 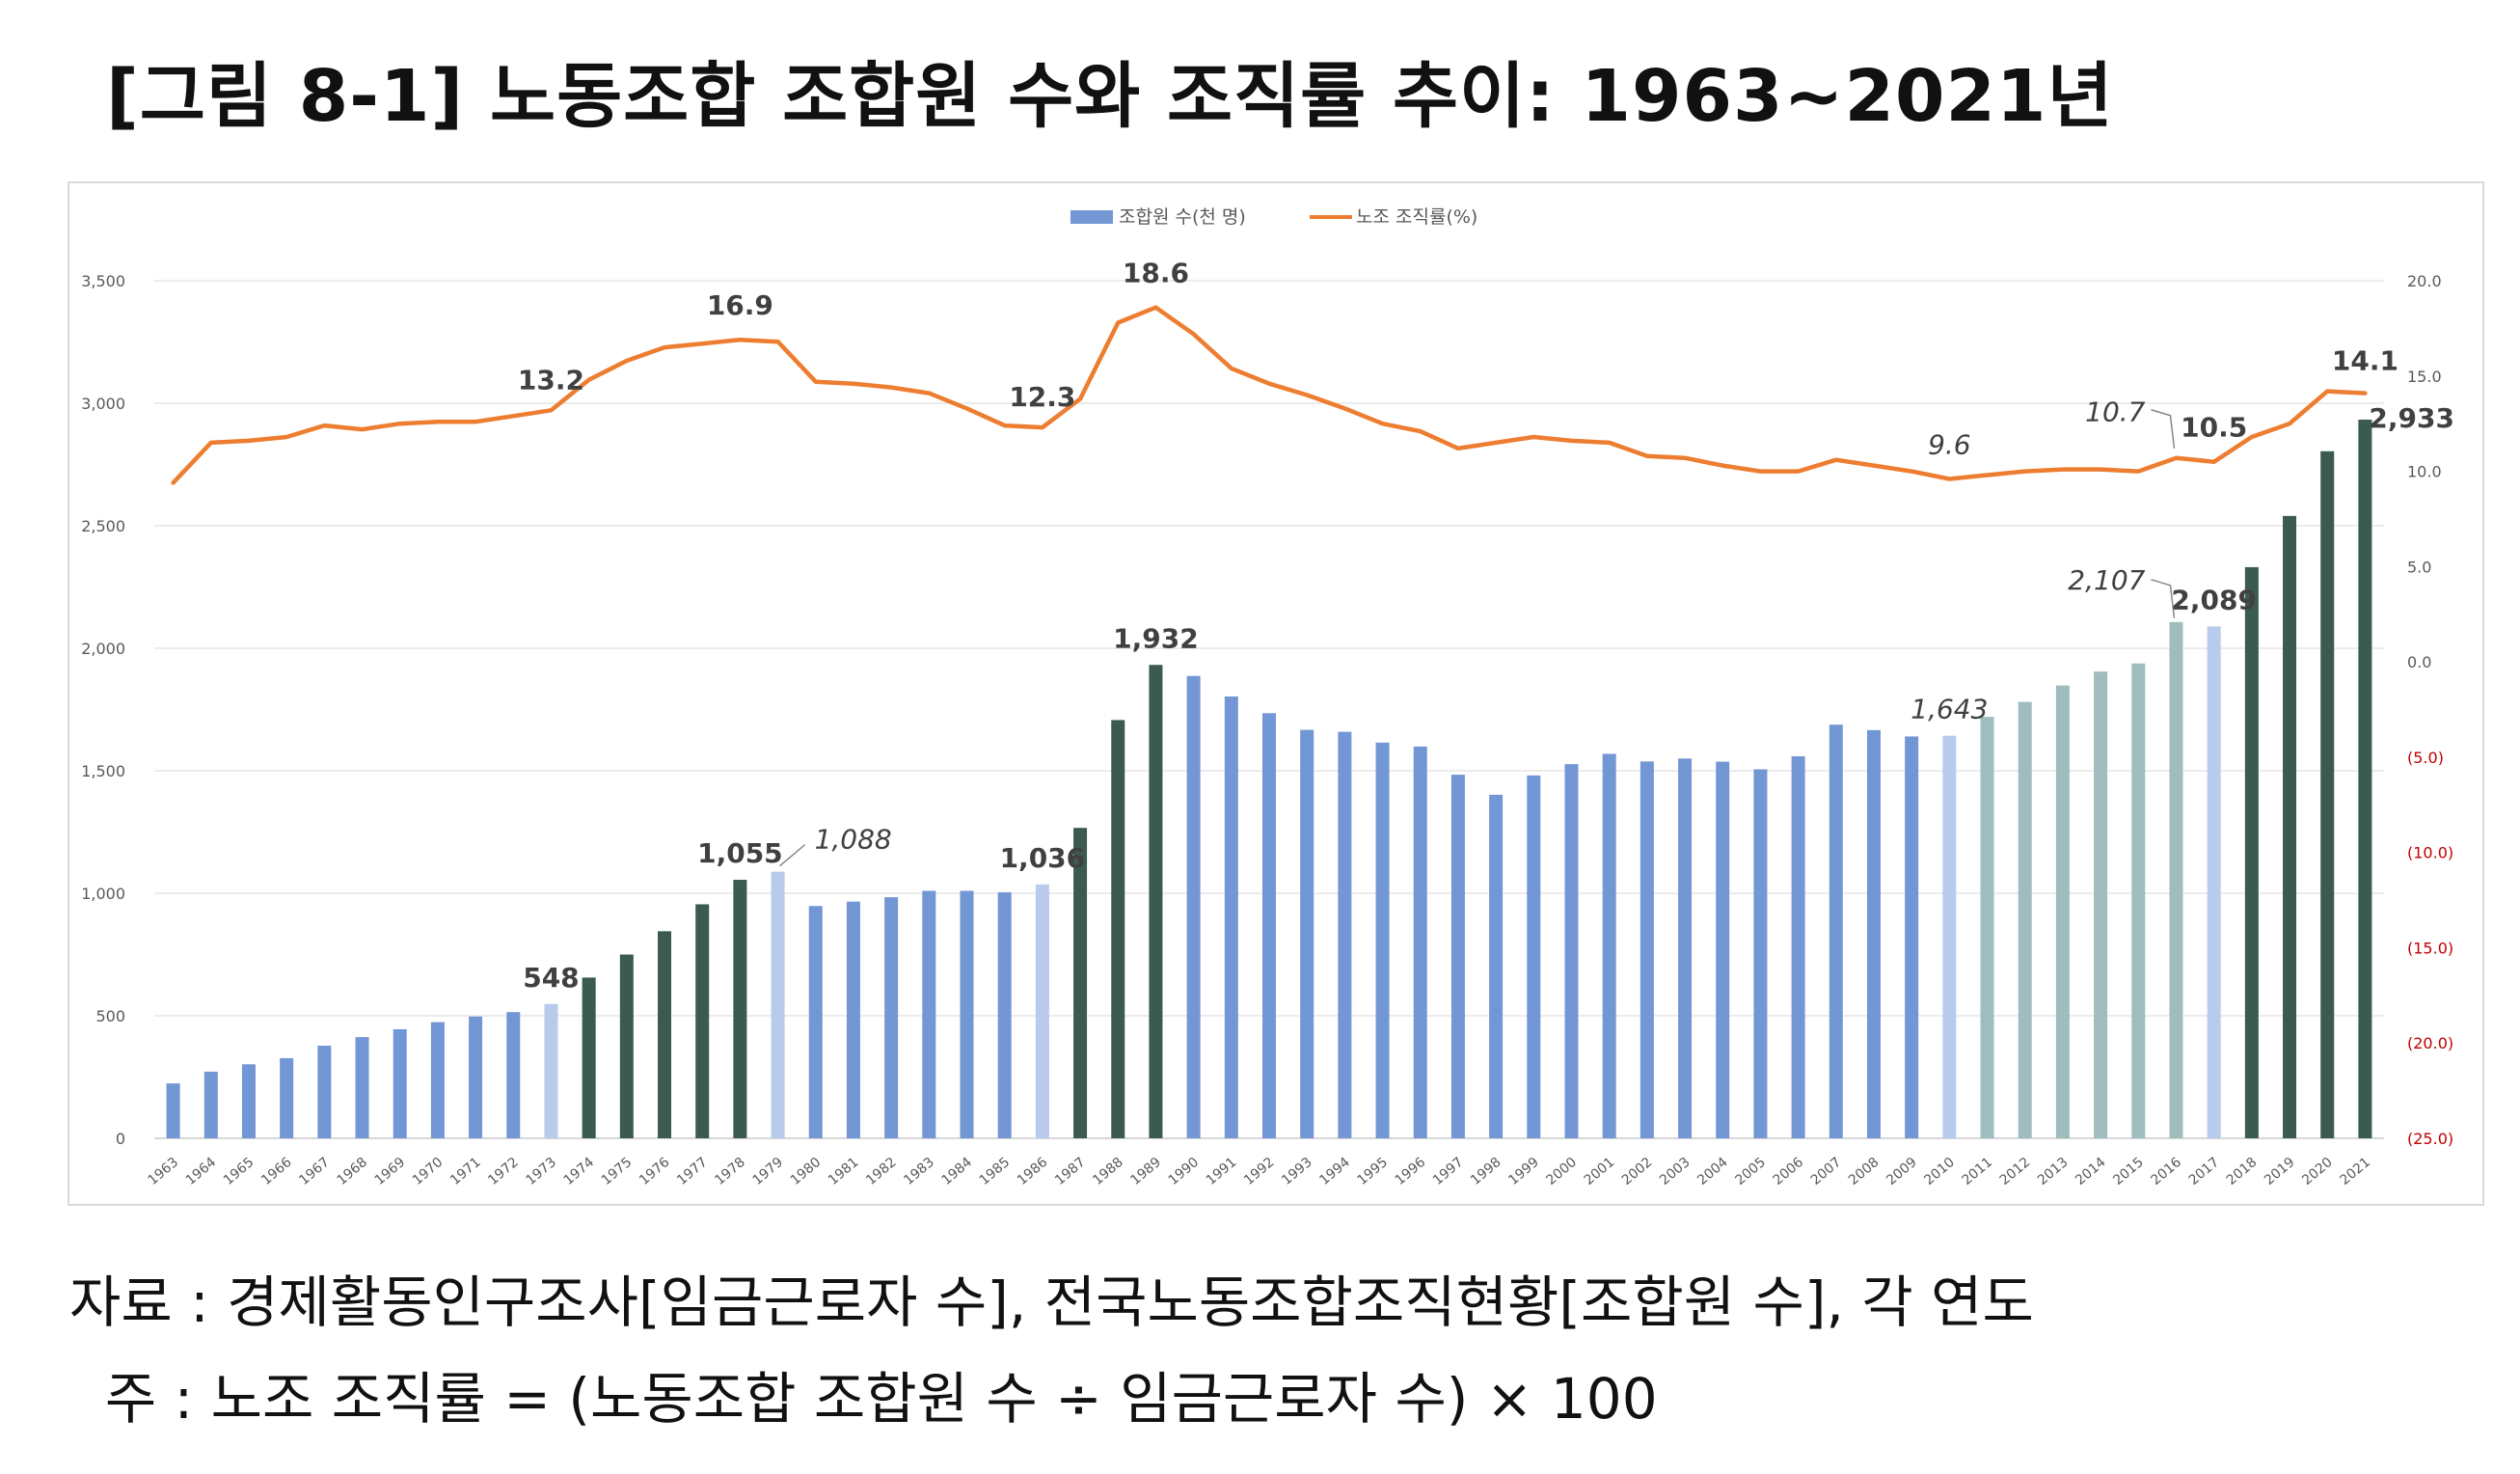 I want to click on x-tick-label: 2010, so click(x=1940, y=1171).